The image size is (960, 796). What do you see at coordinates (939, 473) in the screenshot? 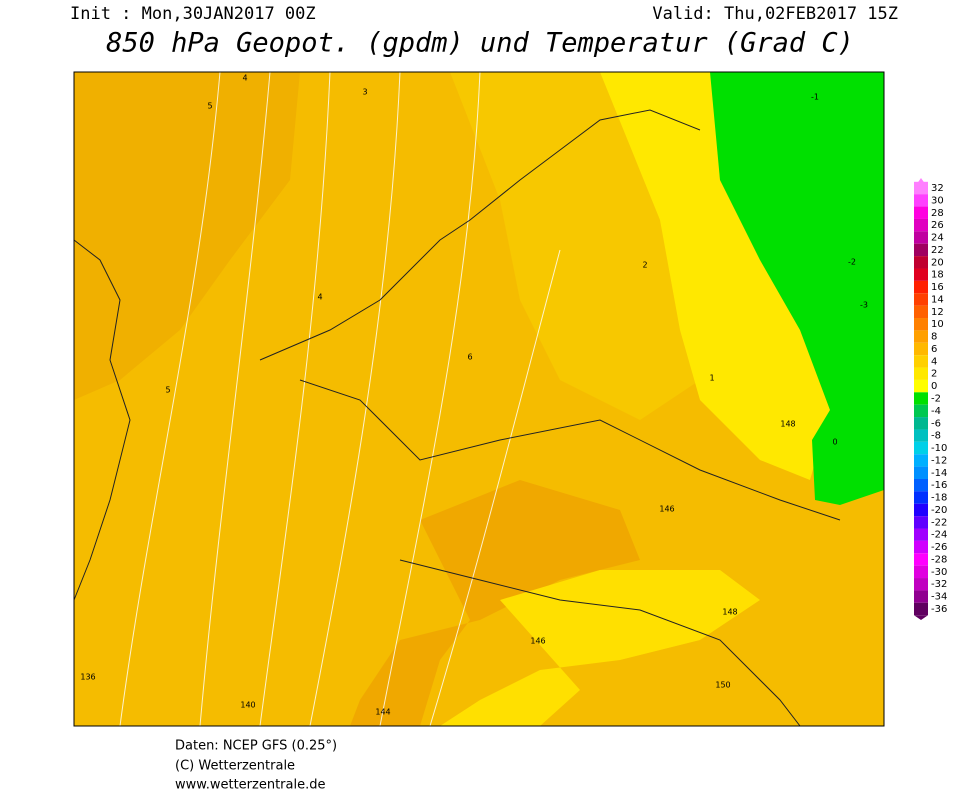
I see `colorbar-label: -14` at bounding box center [939, 473].